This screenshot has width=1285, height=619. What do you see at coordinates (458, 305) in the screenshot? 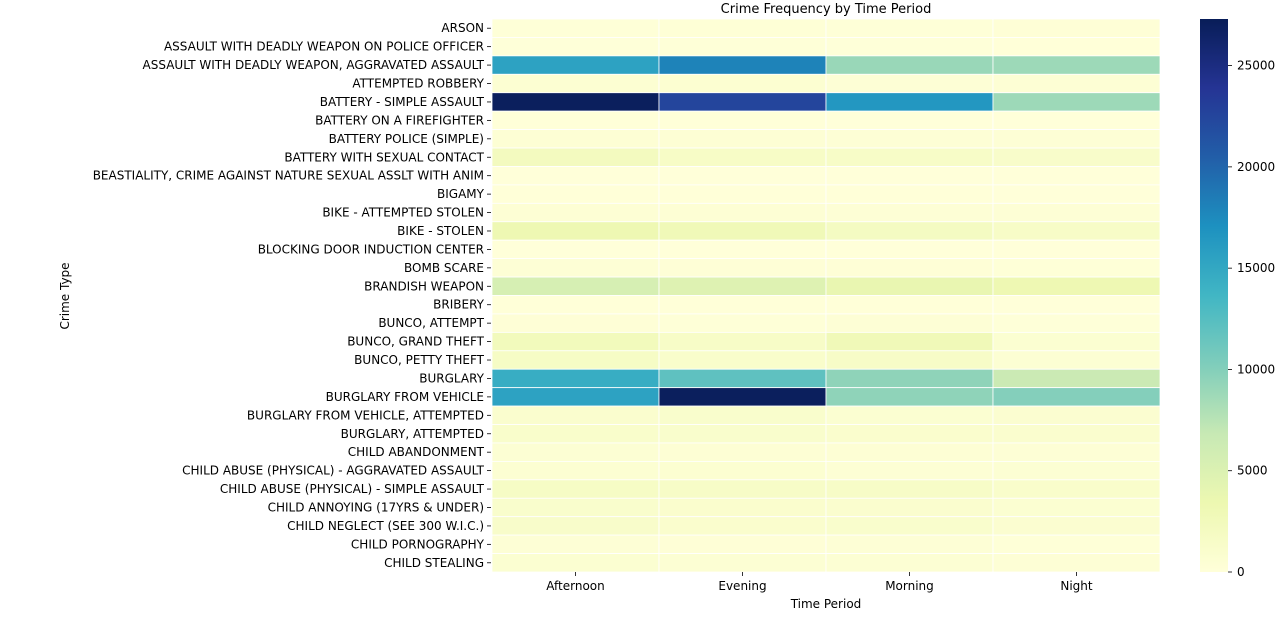
I see `y-tick-label: BRIBERY` at bounding box center [458, 305].